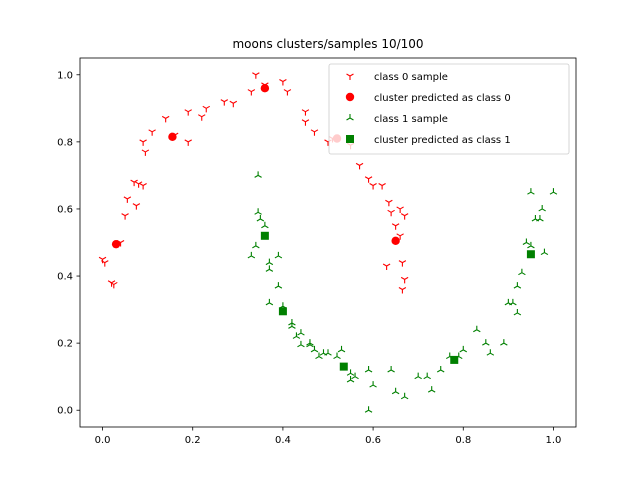  I want to click on x-tick-label: 0.0, so click(103, 440).